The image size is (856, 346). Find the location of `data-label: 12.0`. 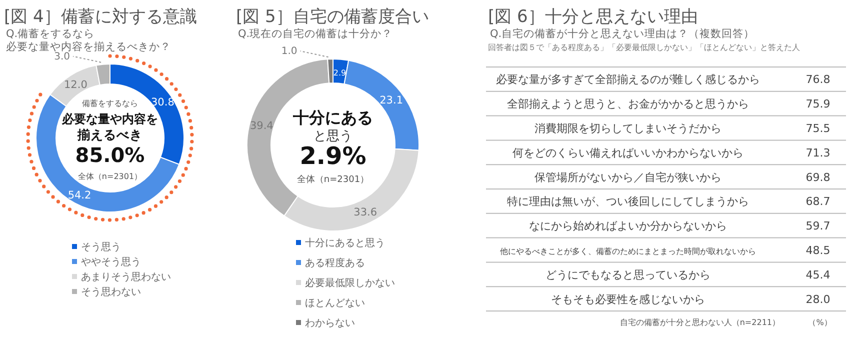

data-label: 12.0 is located at coordinates (76, 84).